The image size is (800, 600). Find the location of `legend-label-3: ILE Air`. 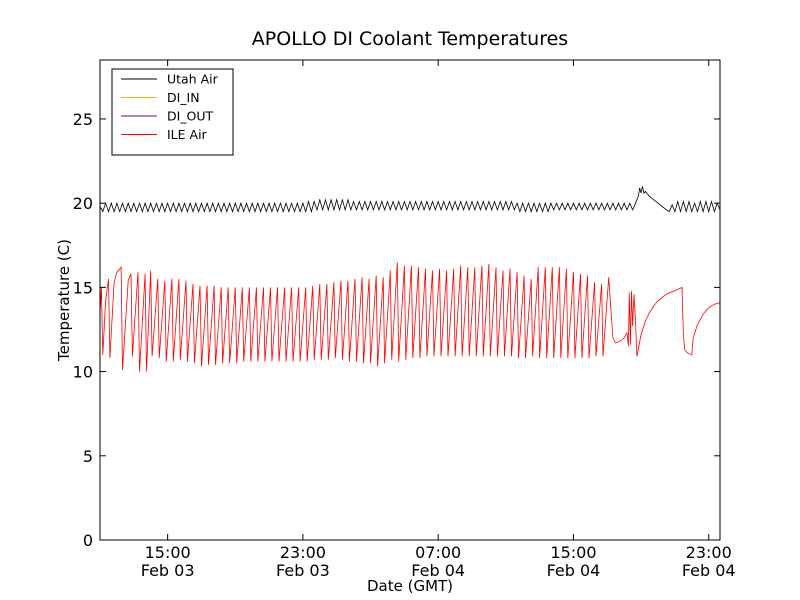

legend-label-3: ILE Air is located at coordinates (187, 134).